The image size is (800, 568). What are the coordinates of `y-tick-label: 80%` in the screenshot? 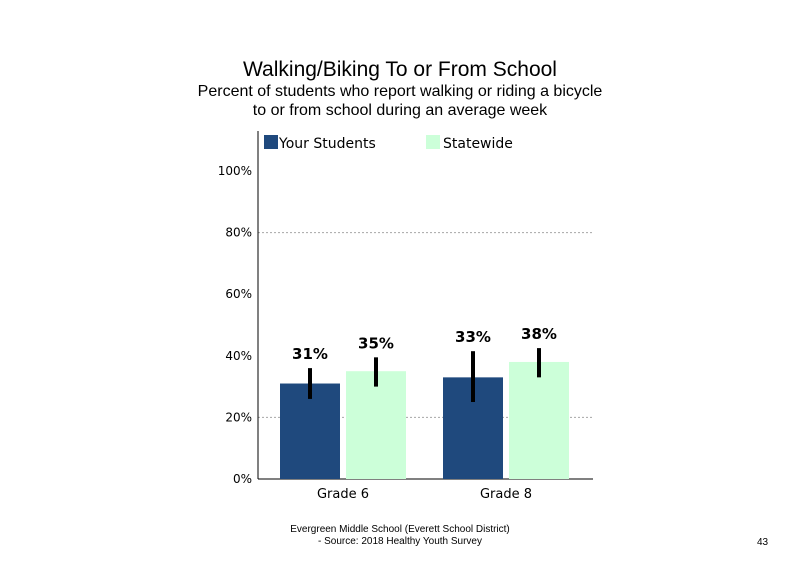 It's located at (238, 233).